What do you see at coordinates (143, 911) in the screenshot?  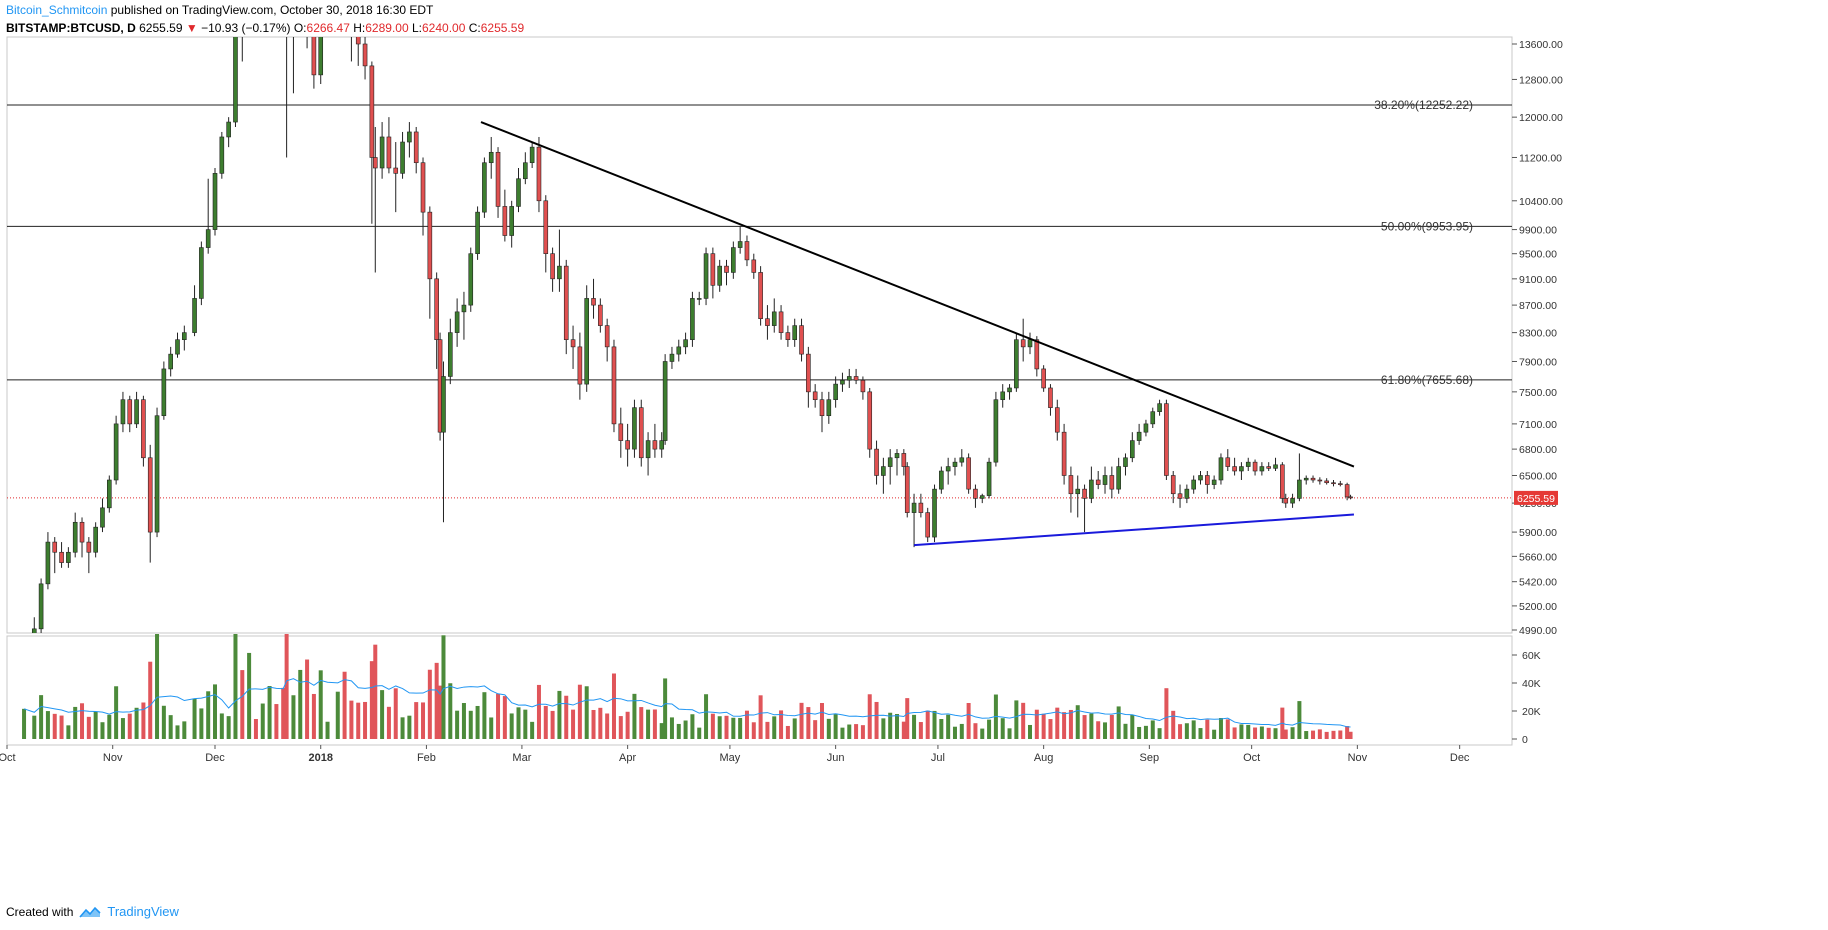 I see `tradingview-brand-link: TradingView` at bounding box center [143, 911].